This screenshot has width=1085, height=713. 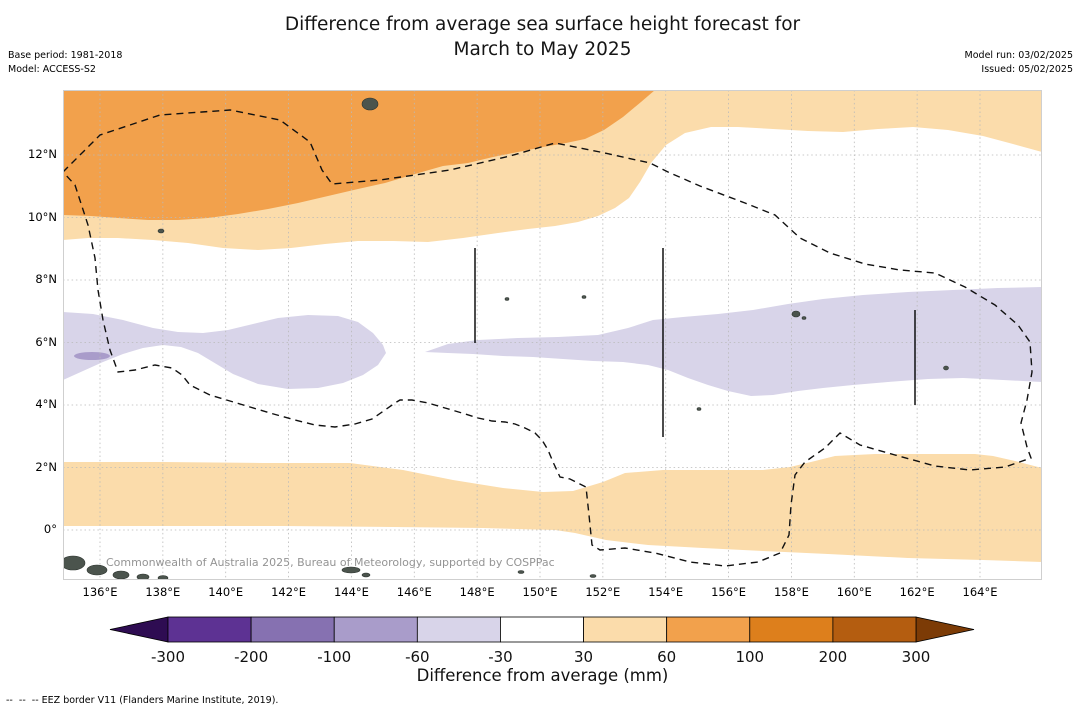 I want to click on x-tick-label: 150°E, so click(x=540, y=592).